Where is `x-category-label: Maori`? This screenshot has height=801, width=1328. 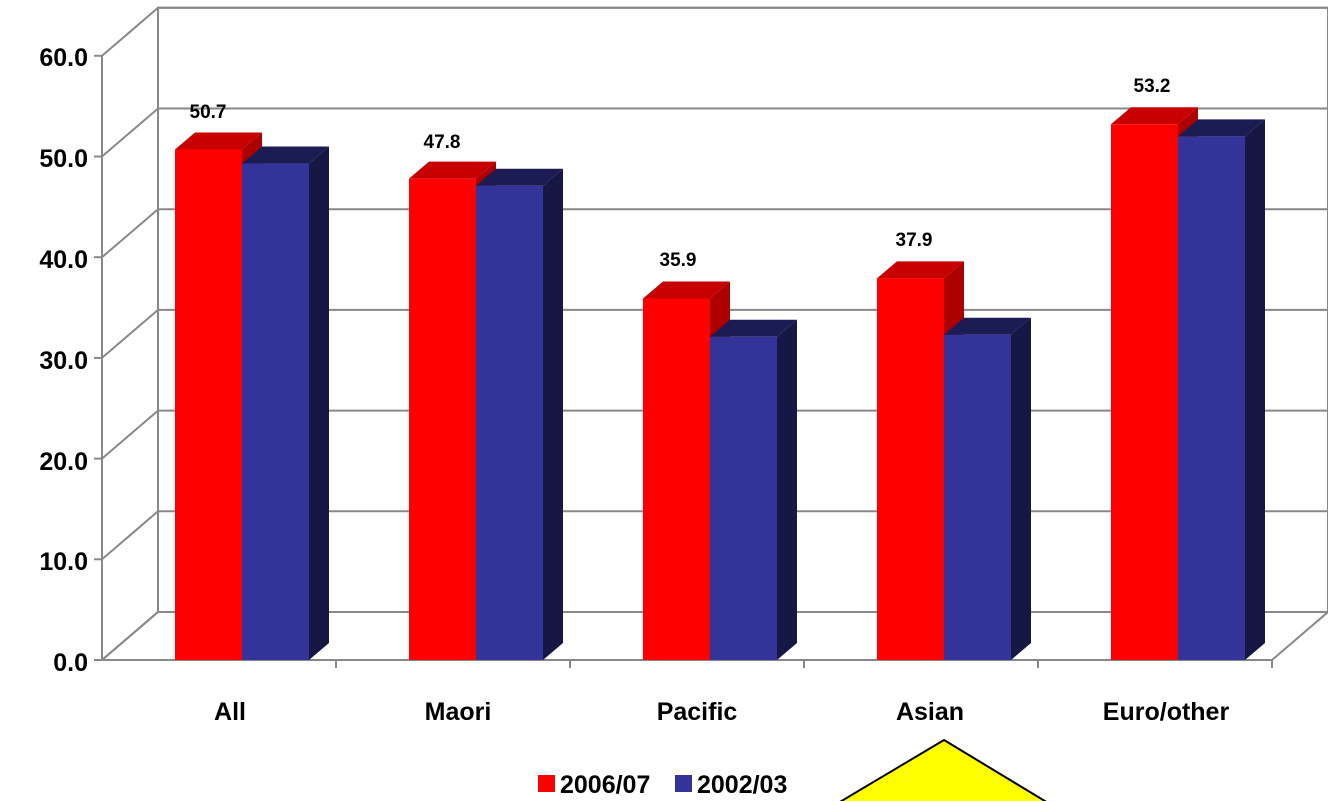
x-category-label: Maori is located at coordinates (458, 712).